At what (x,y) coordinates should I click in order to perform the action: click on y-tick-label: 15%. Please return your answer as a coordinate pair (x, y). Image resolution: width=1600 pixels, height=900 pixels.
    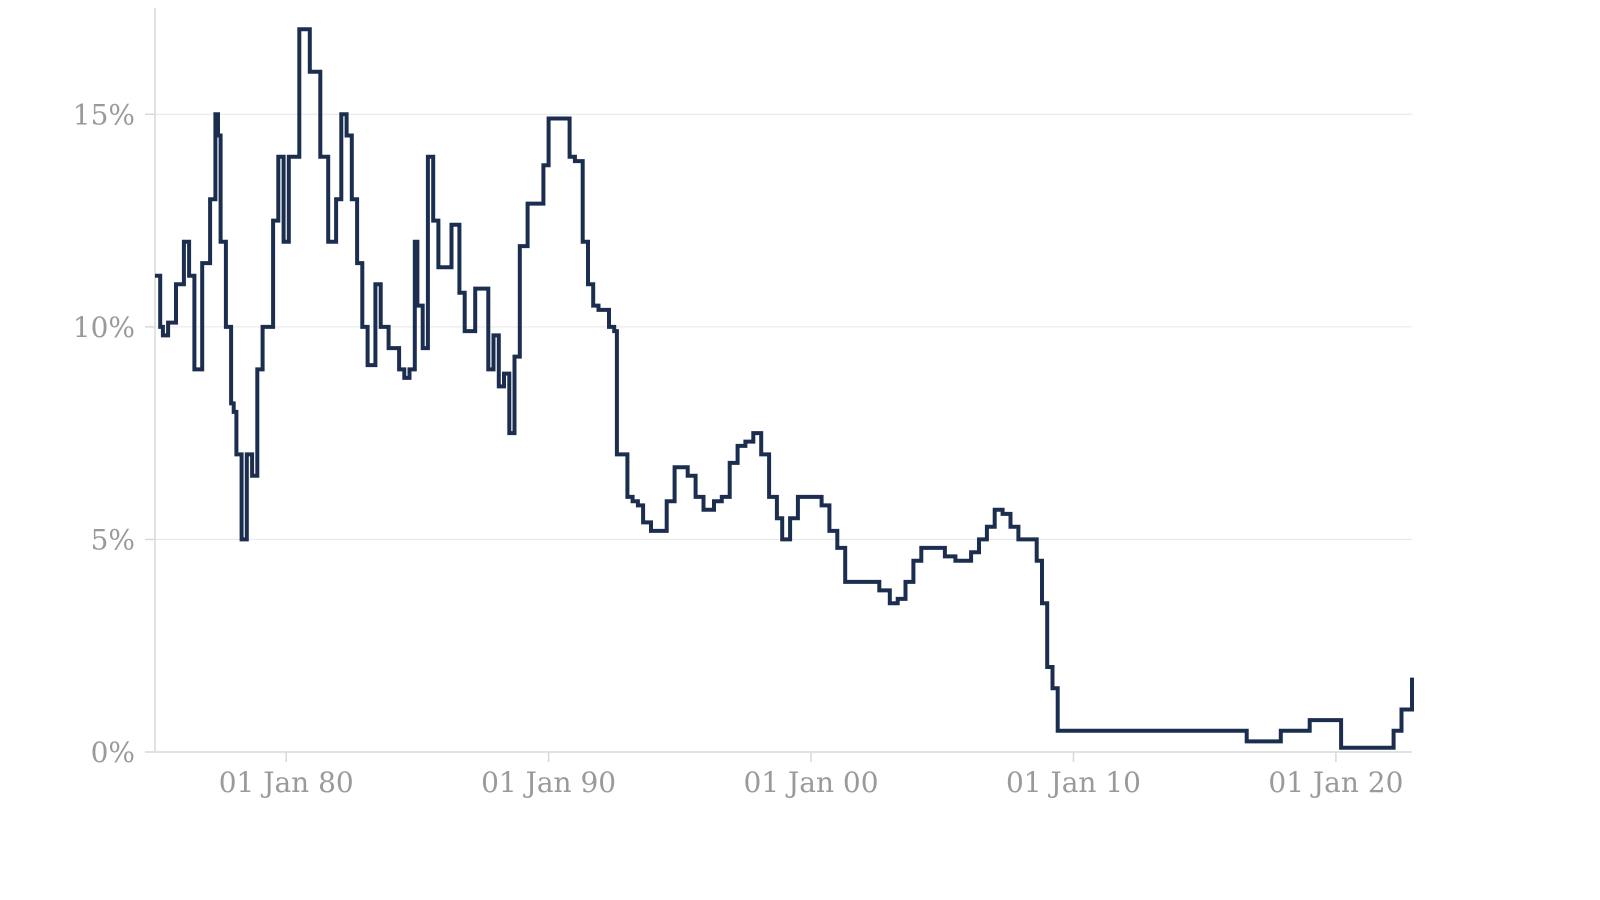
    Looking at the image, I should click on (104, 114).